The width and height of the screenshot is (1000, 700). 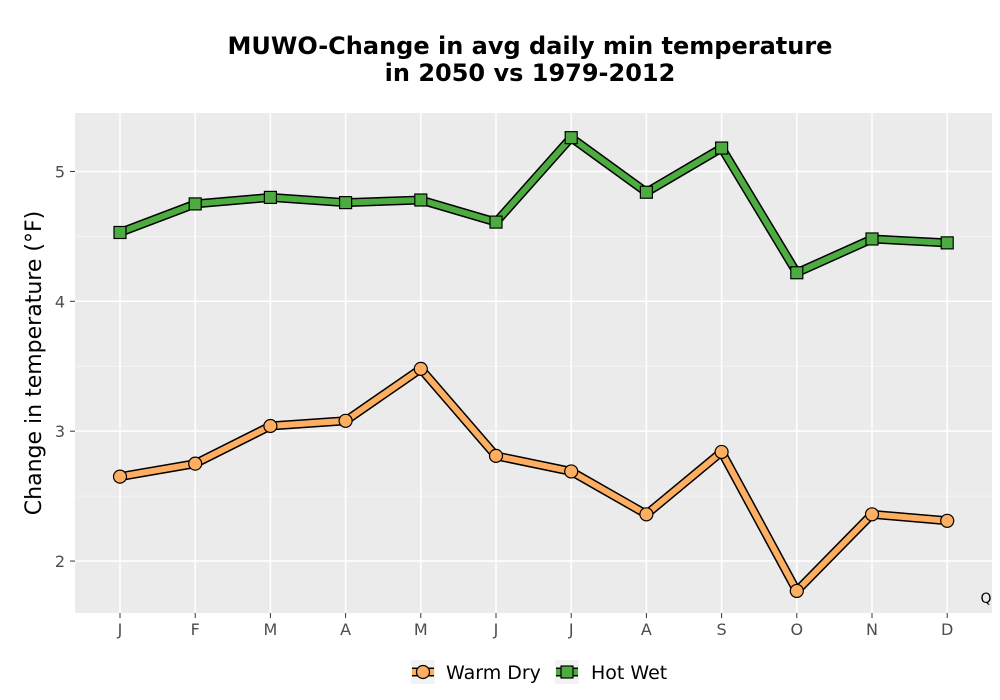 I want to click on legend-label: Warm Dry, so click(x=493, y=673).